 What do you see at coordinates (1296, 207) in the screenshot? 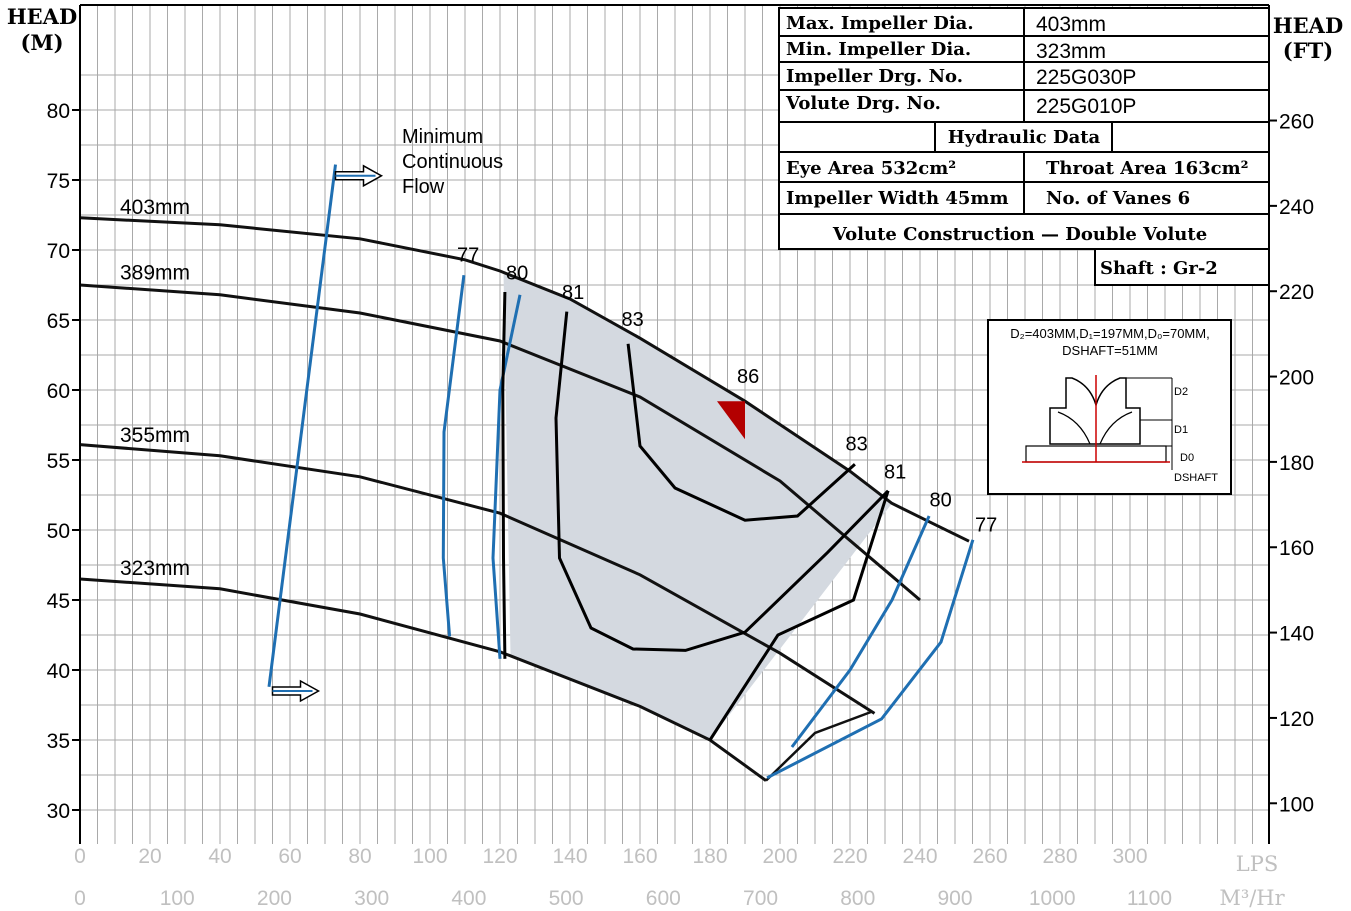
I see `y-right-tick-label: 240` at bounding box center [1296, 207].